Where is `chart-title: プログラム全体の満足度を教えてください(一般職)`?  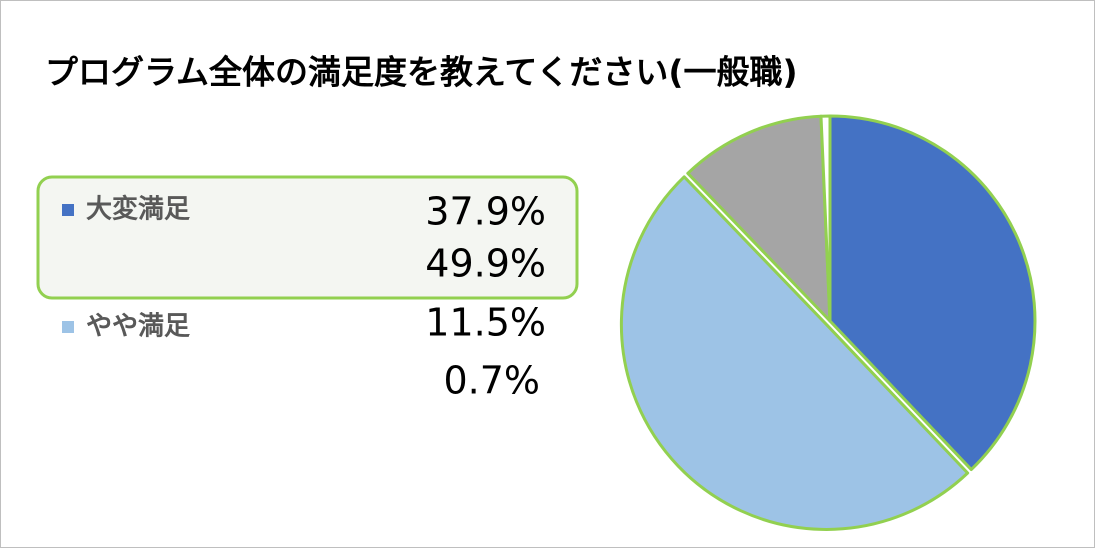
chart-title: プログラム全体の満足度を教えてください(一般職) is located at coordinates (421, 72).